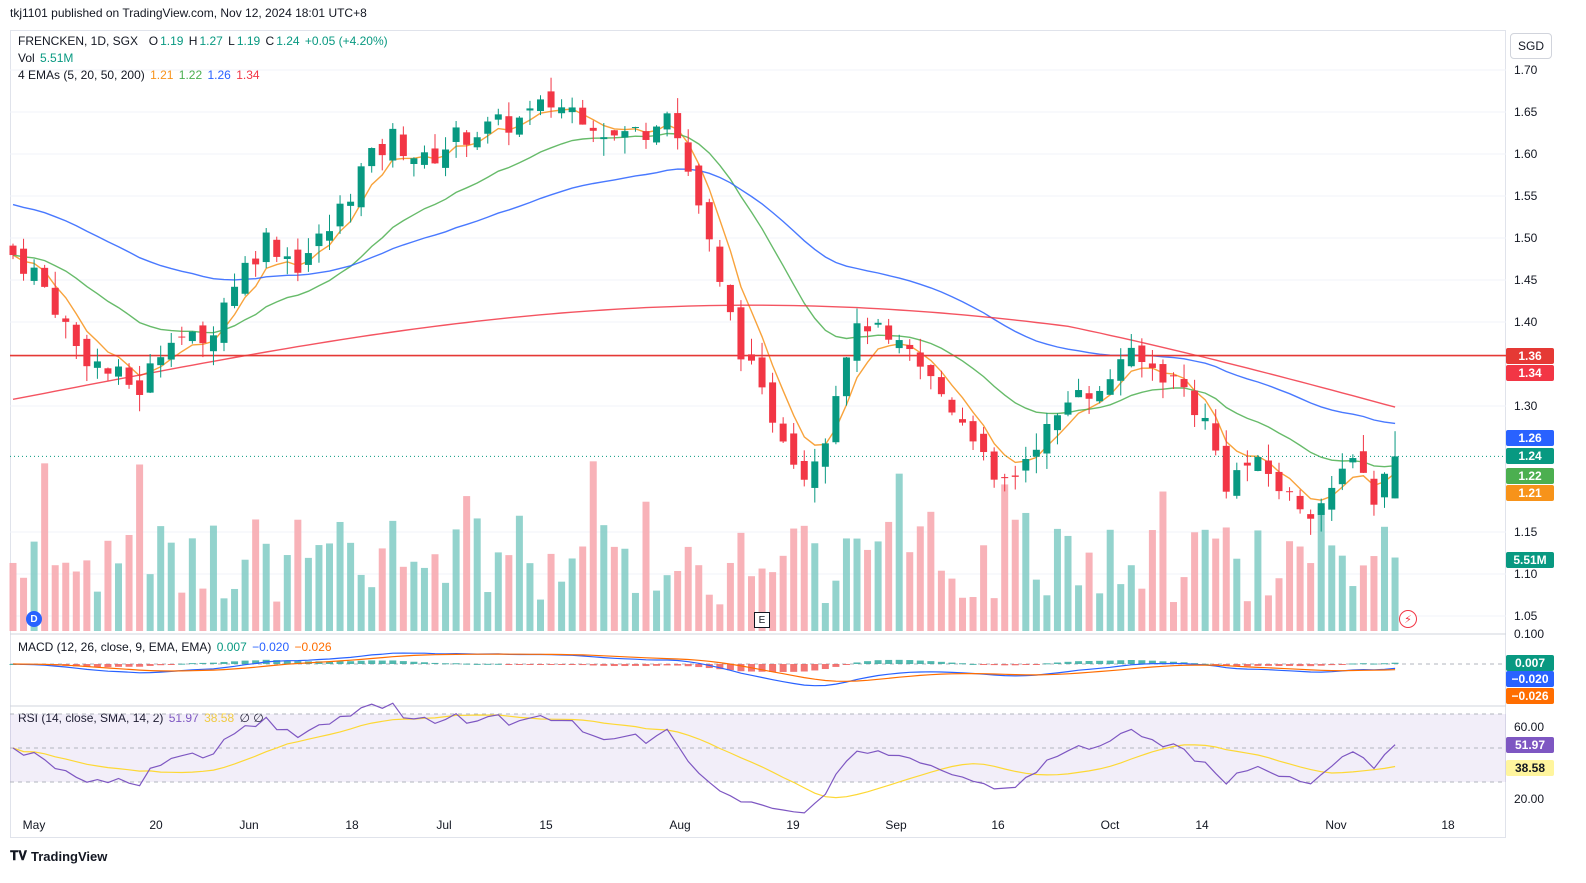  I want to click on macd-signal-value: −0.026, so click(313, 647).